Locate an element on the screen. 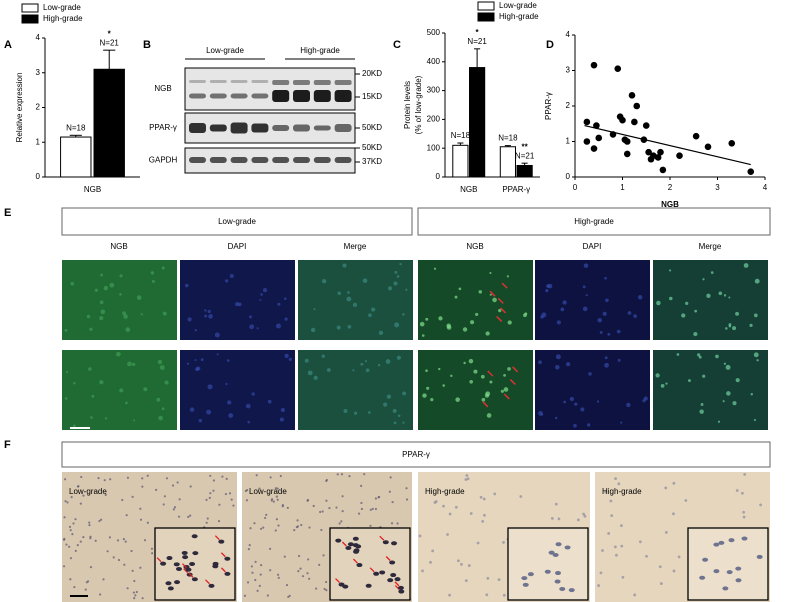 The height and width of the screenshot is (602, 796). header-box is located at coordinates (416, 454).